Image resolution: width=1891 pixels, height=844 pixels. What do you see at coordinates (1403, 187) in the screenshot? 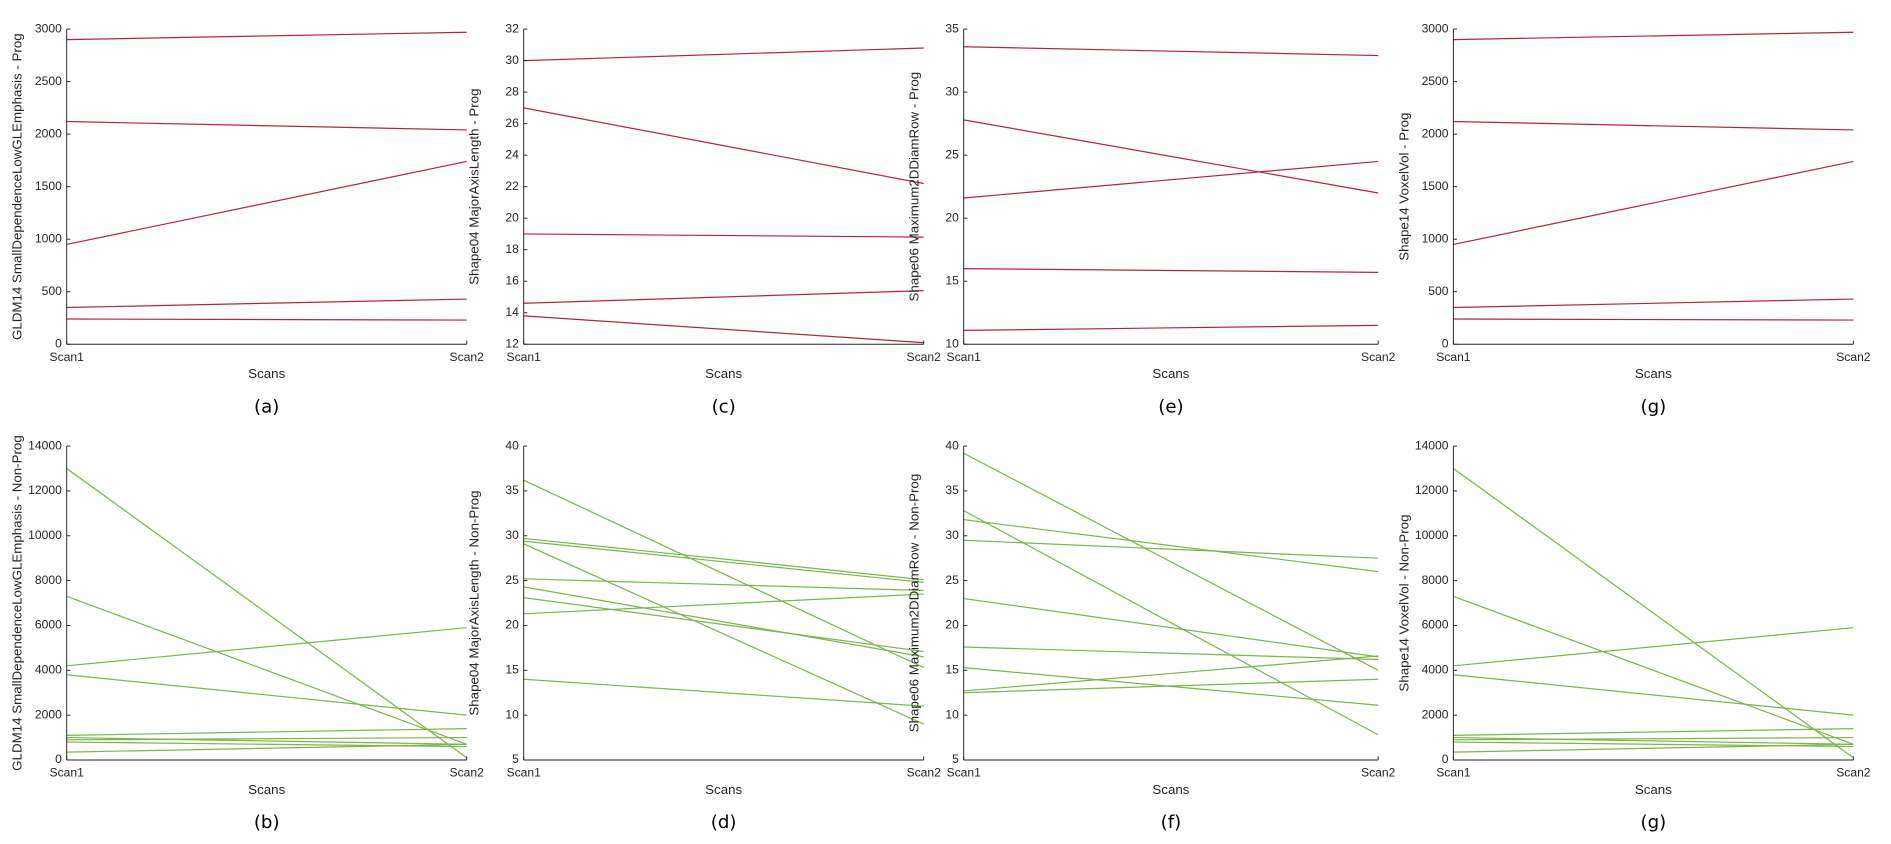
I see `y-axis-label: Shape14 VoxelVol - Prog` at bounding box center [1403, 187].